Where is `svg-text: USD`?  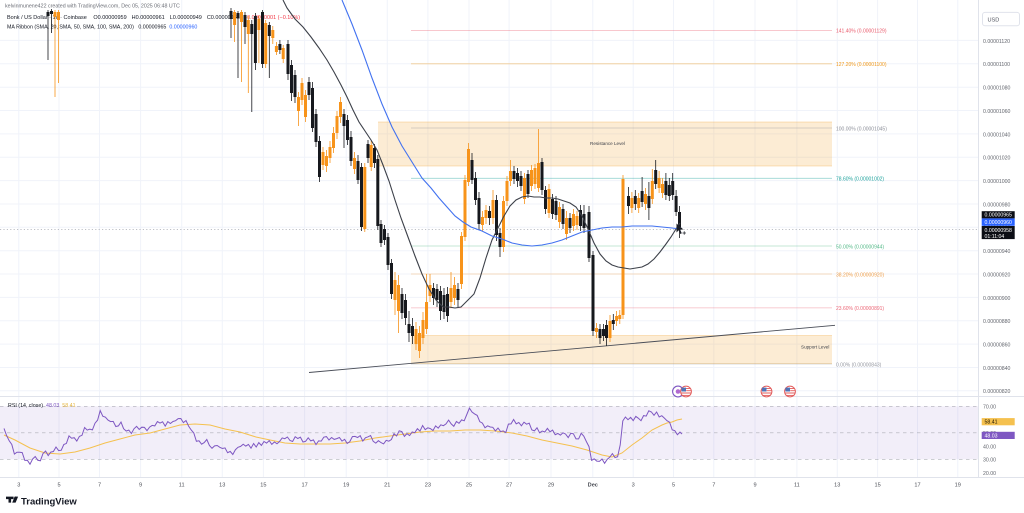 svg-text: USD is located at coordinates (994, 20).